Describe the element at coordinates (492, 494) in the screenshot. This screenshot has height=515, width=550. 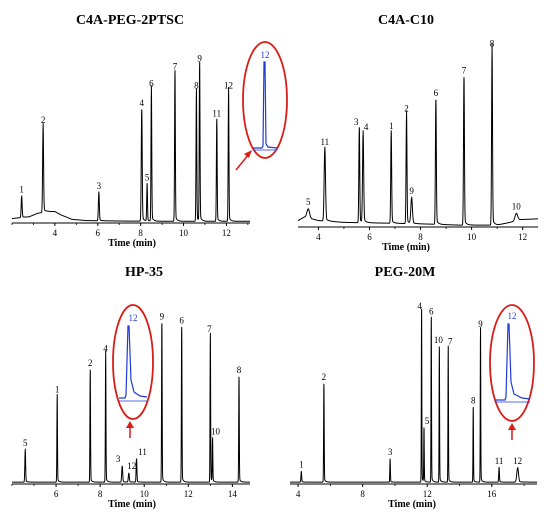
I see `x-tick-label: 16` at that location.